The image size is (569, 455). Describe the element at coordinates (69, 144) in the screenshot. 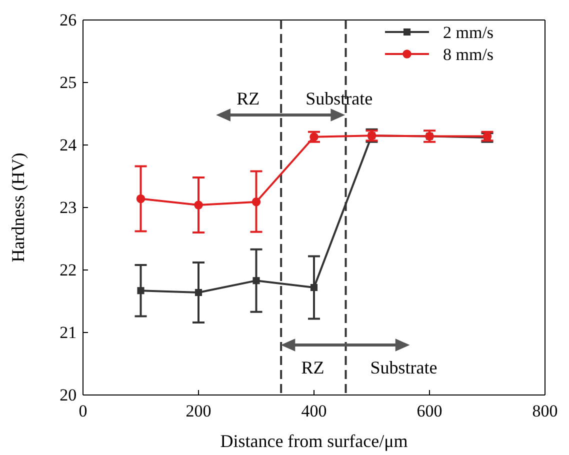

I see `y-tick-label: 24` at that location.